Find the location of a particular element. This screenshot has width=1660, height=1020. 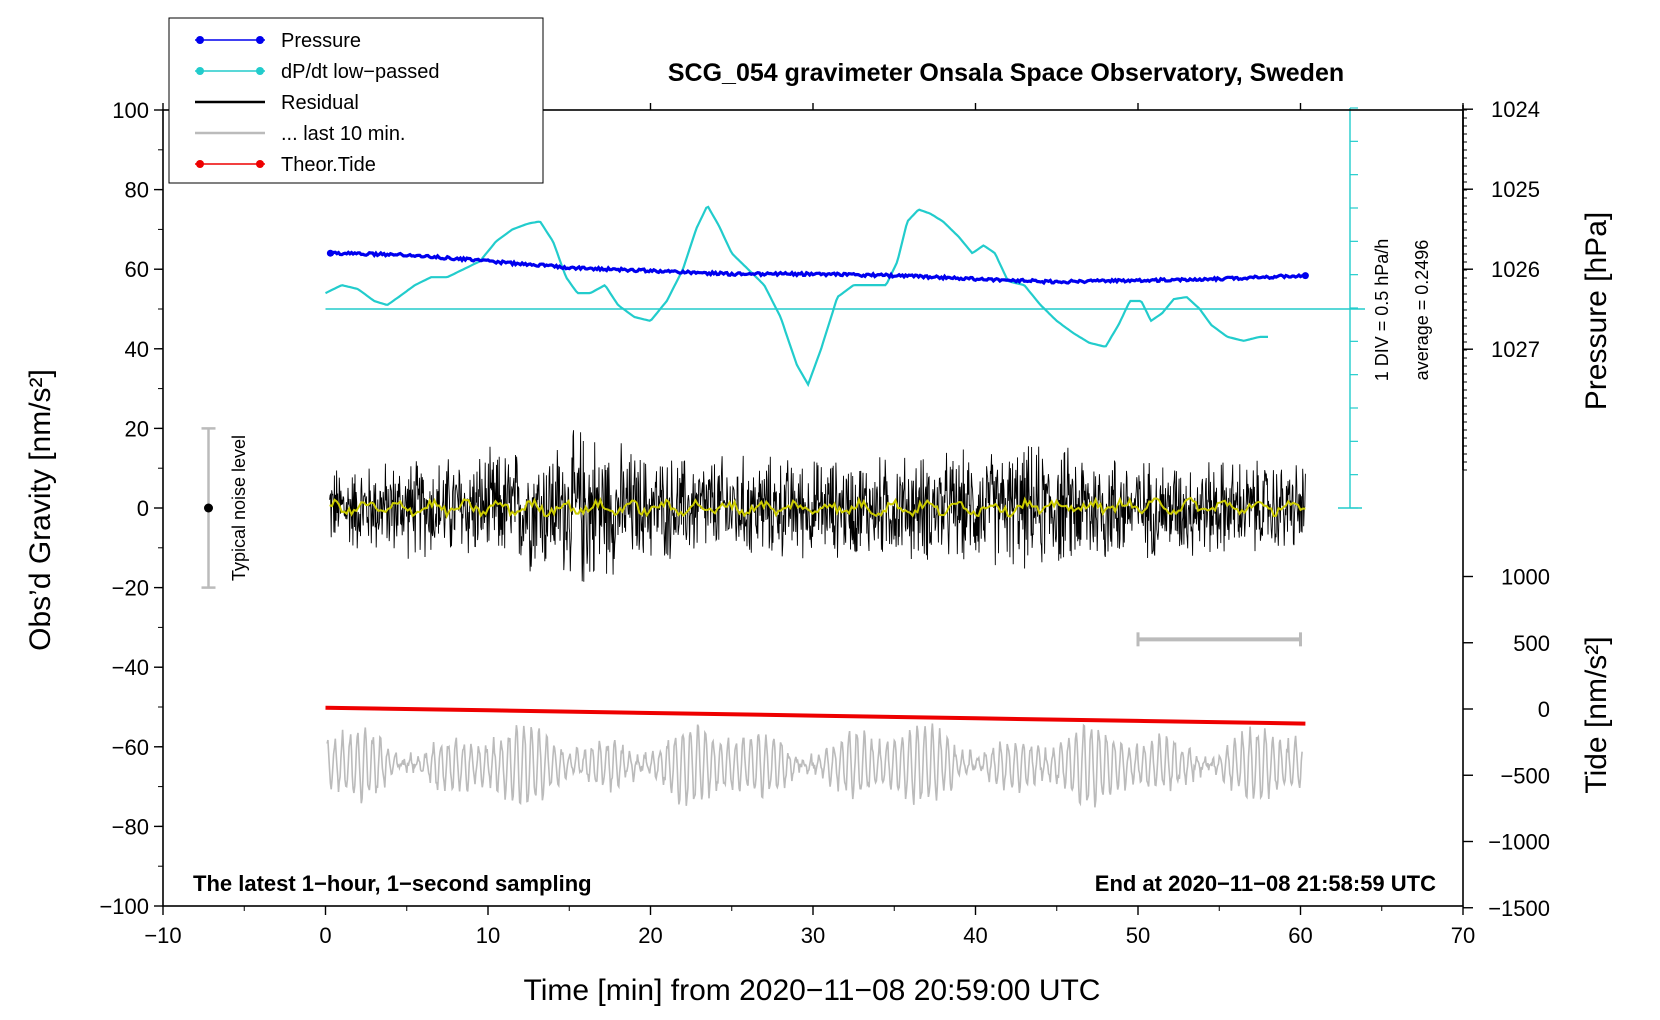

residual-line is located at coordinates (817, 506).